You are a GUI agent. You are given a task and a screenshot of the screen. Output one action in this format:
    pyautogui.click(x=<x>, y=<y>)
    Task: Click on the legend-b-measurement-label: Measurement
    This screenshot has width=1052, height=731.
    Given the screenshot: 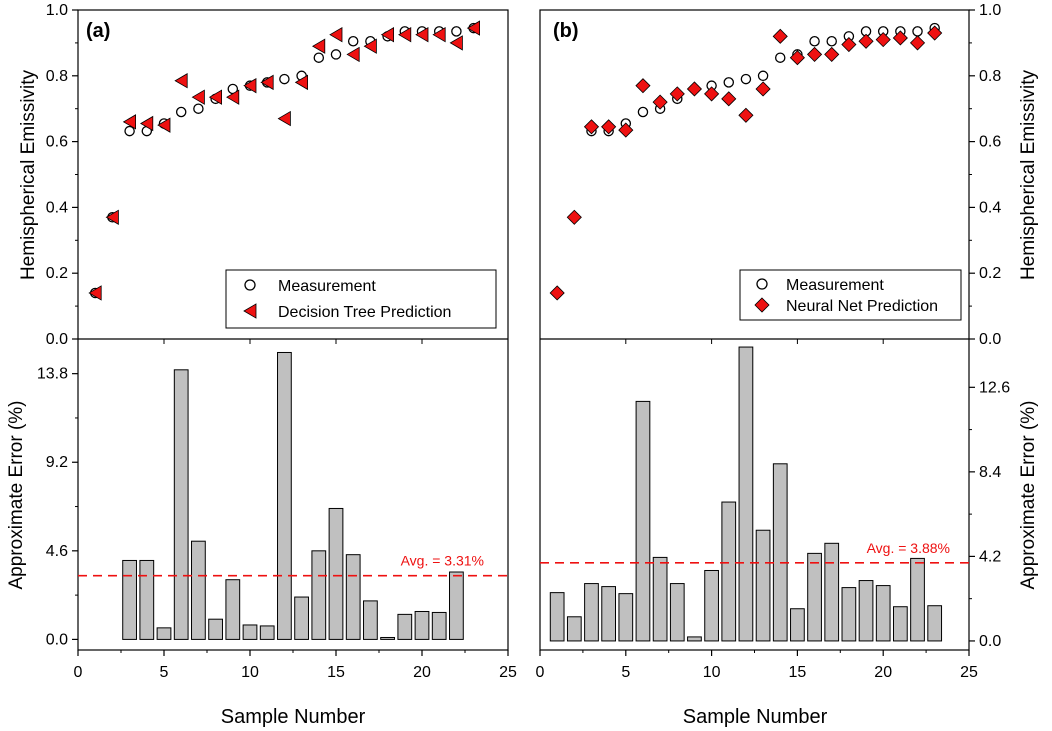 What is the action you would take?
    pyautogui.click(x=835, y=285)
    